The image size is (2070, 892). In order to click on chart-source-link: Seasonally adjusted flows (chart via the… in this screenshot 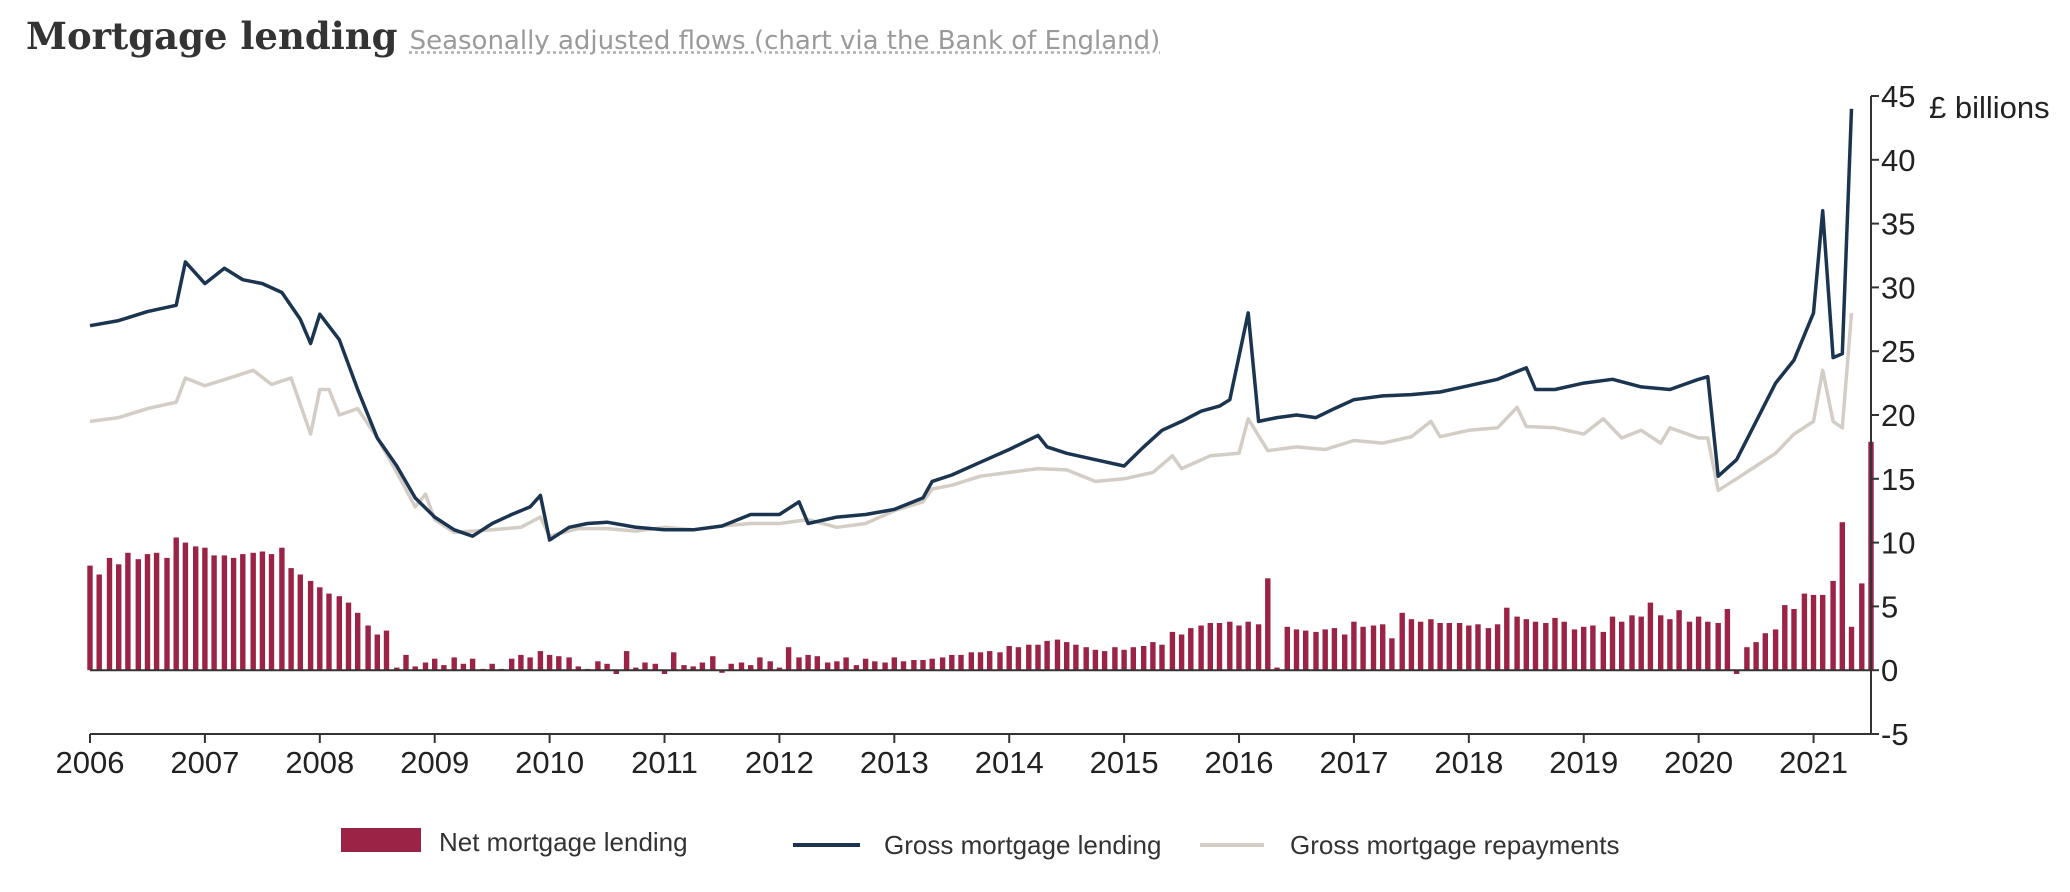, I will do `click(785, 41)`.